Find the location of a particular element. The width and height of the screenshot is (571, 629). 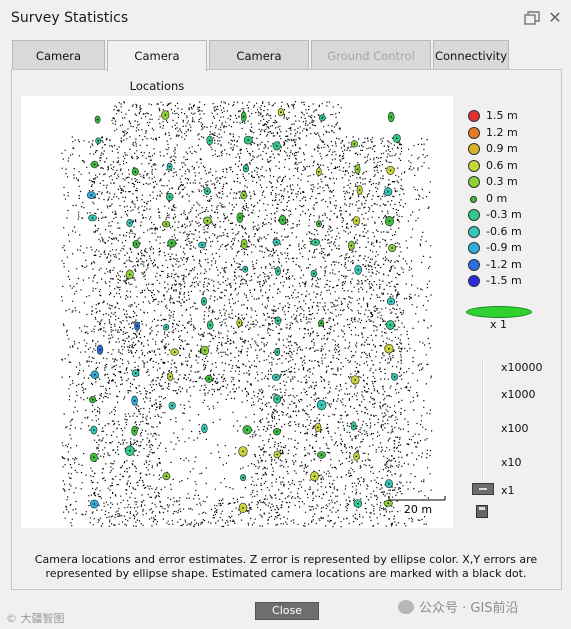

watermark-left: © 大疆智图 is located at coordinates (35, 618).